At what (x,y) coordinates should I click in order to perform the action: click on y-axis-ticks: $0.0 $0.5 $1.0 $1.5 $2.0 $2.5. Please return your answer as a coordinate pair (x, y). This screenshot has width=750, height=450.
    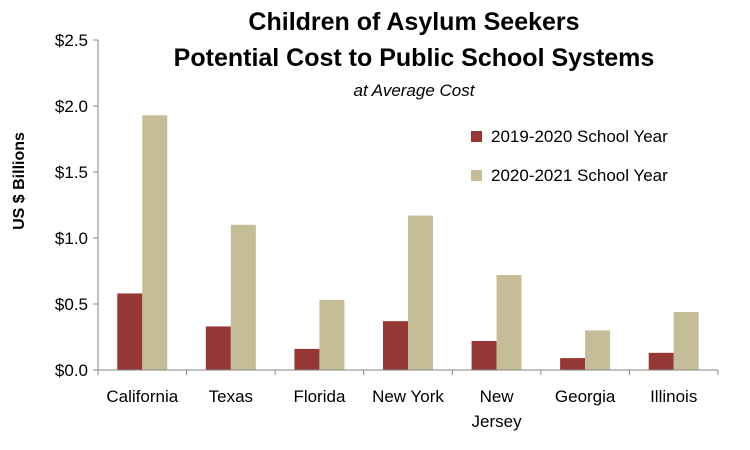
    Looking at the image, I should click on (76, 205).